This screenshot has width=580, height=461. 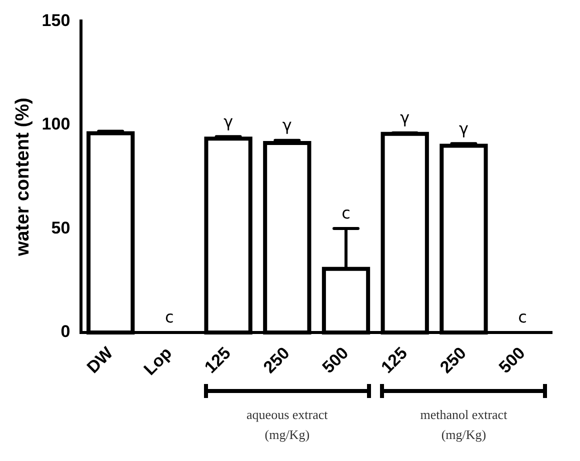 I want to click on x-tick-label: DW, so click(x=100, y=359).